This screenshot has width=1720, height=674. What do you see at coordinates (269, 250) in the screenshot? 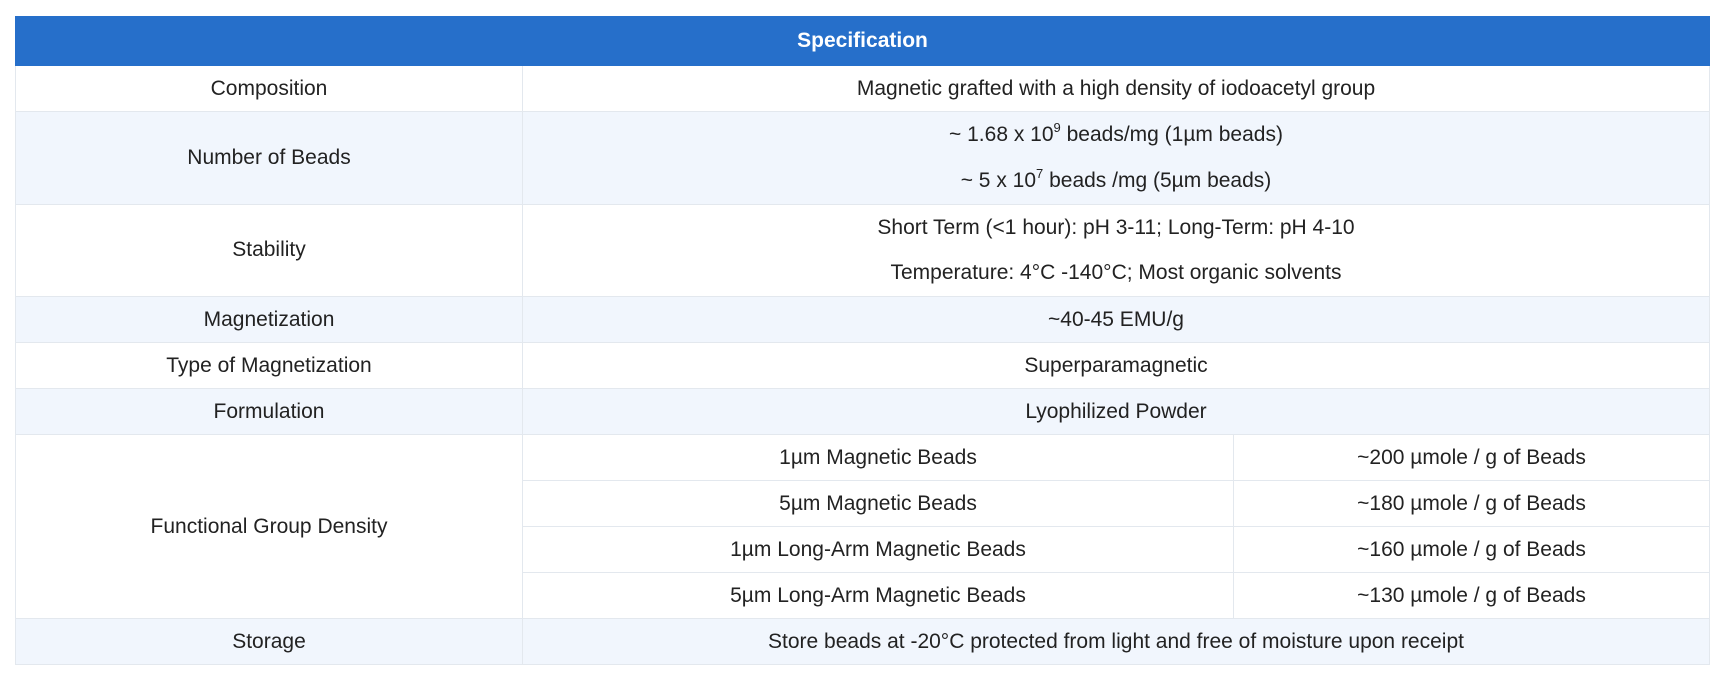
I see `row-label: Stability` at bounding box center [269, 250].